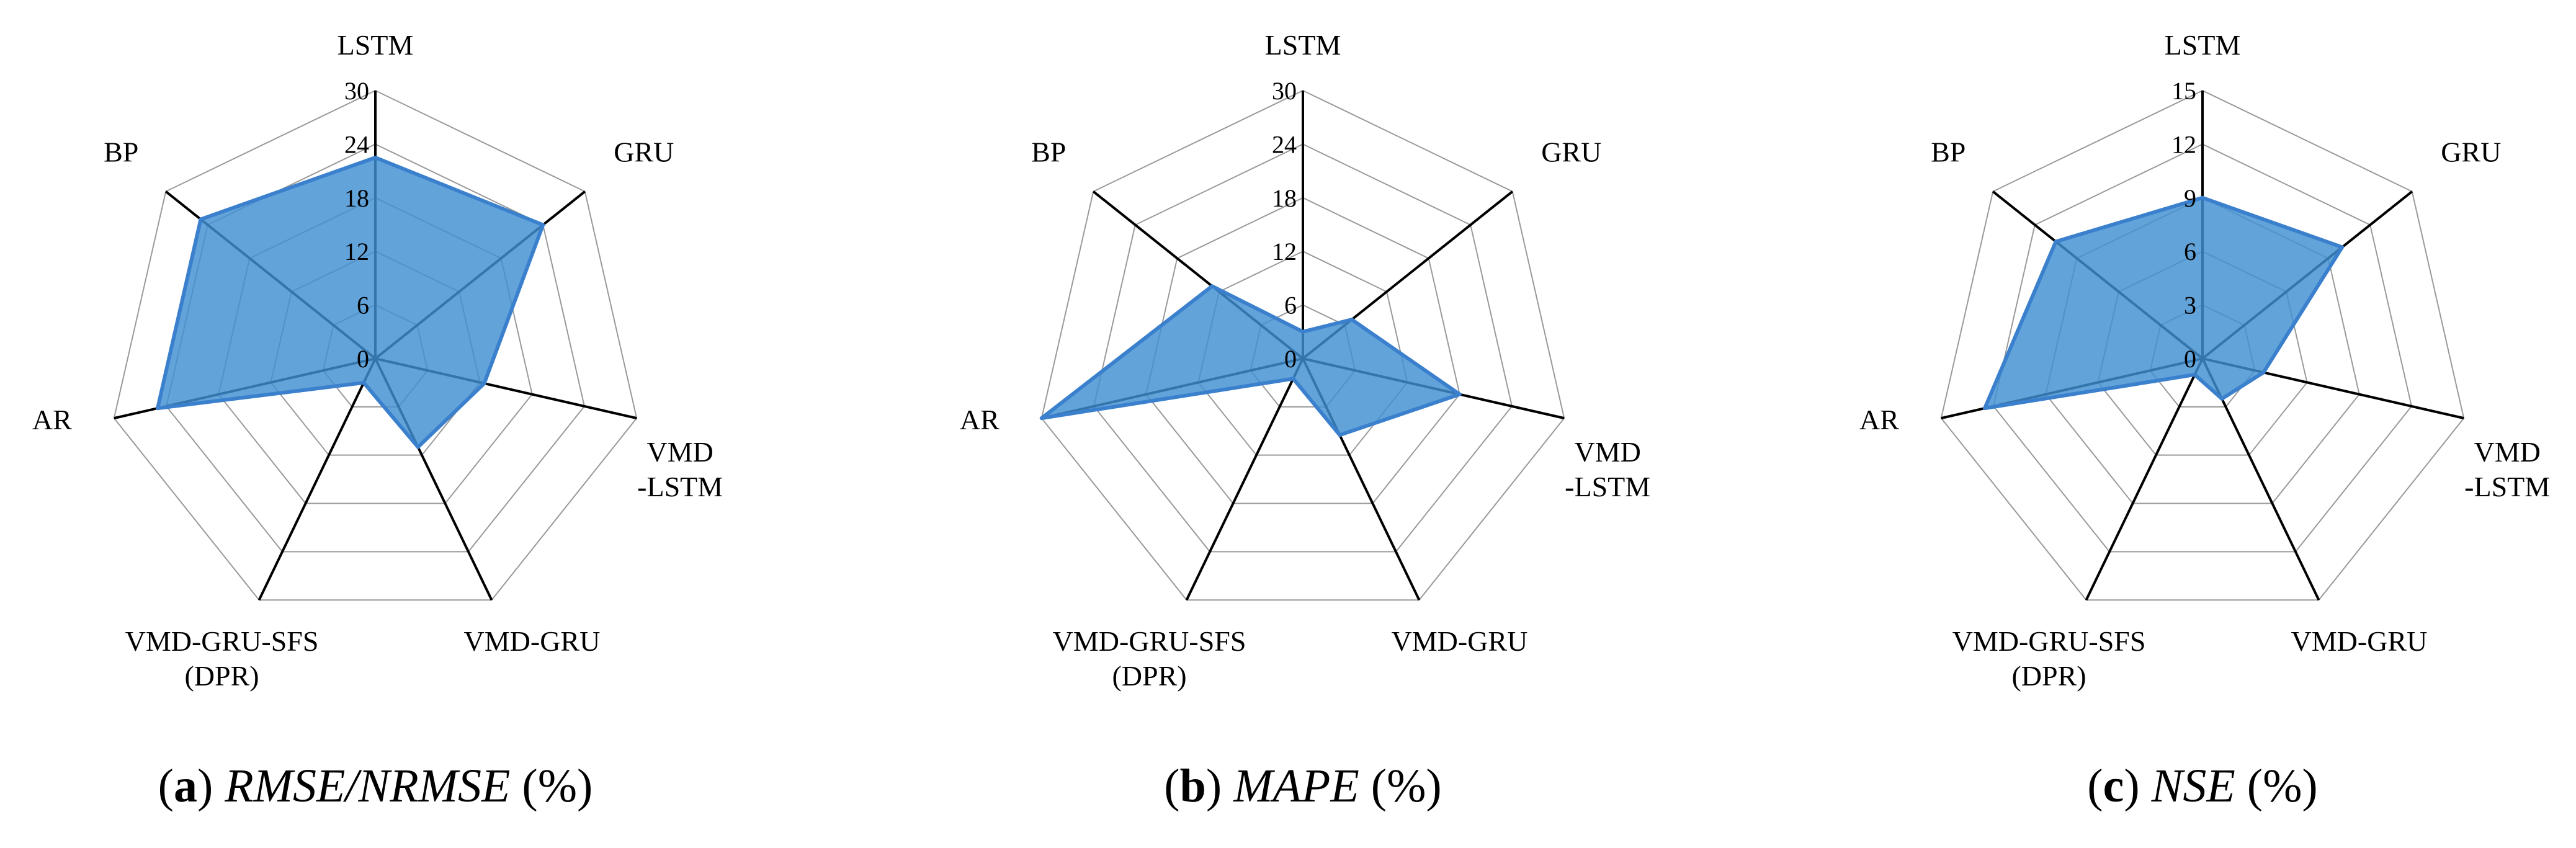  Describe the element at coordinates (375, 786) in the screenshot. I see `chart-caption: (a) RMSE/NRMSE (%)` at that location.